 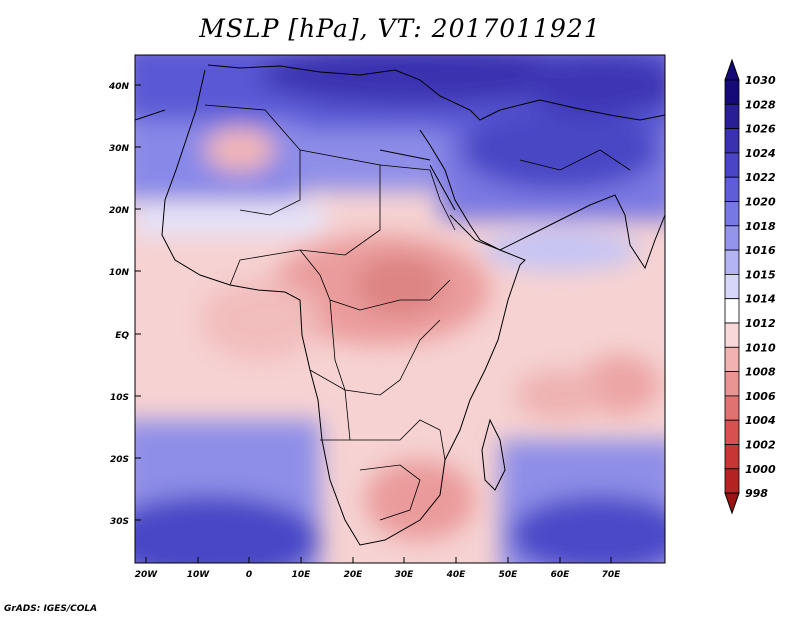 What do you see at coordinates (760, 372) in the screenshot?
I see `colorbar-label: 1008` at bounding box center [760, 372].